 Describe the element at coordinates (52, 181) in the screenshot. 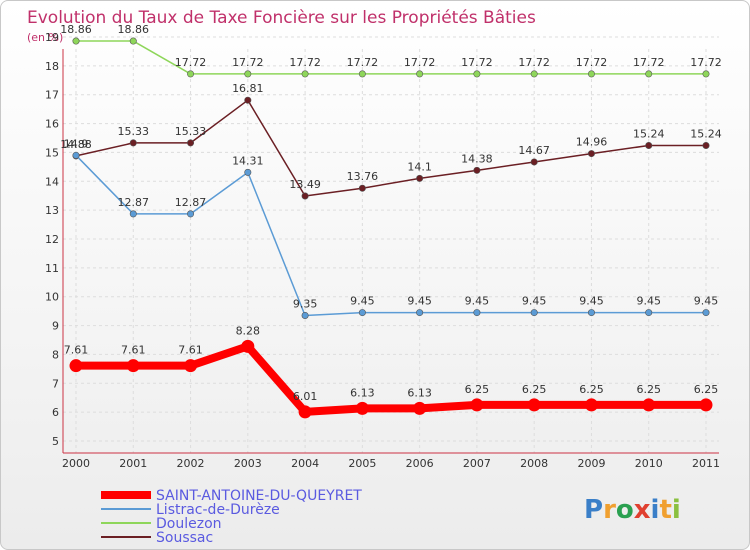

I see `y-tick-label: 14` at that location.